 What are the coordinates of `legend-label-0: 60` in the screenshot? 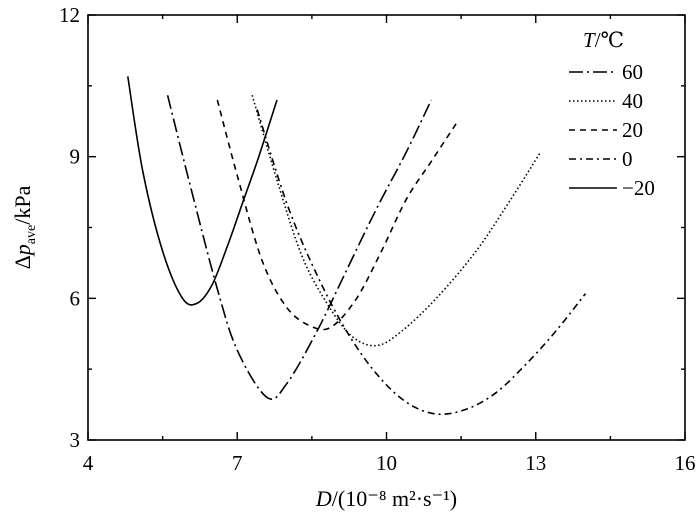 It's located at (632, 72).